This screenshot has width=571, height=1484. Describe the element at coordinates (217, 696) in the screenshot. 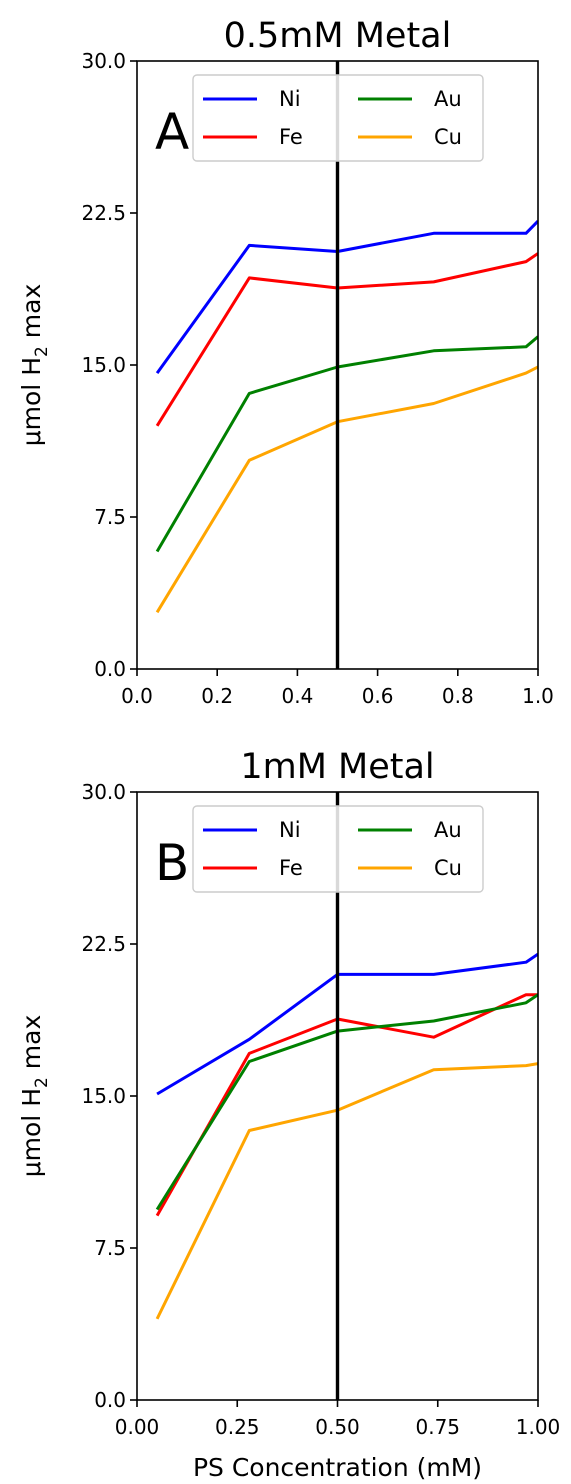

I see `x-tick-label: 0.2` at that location.